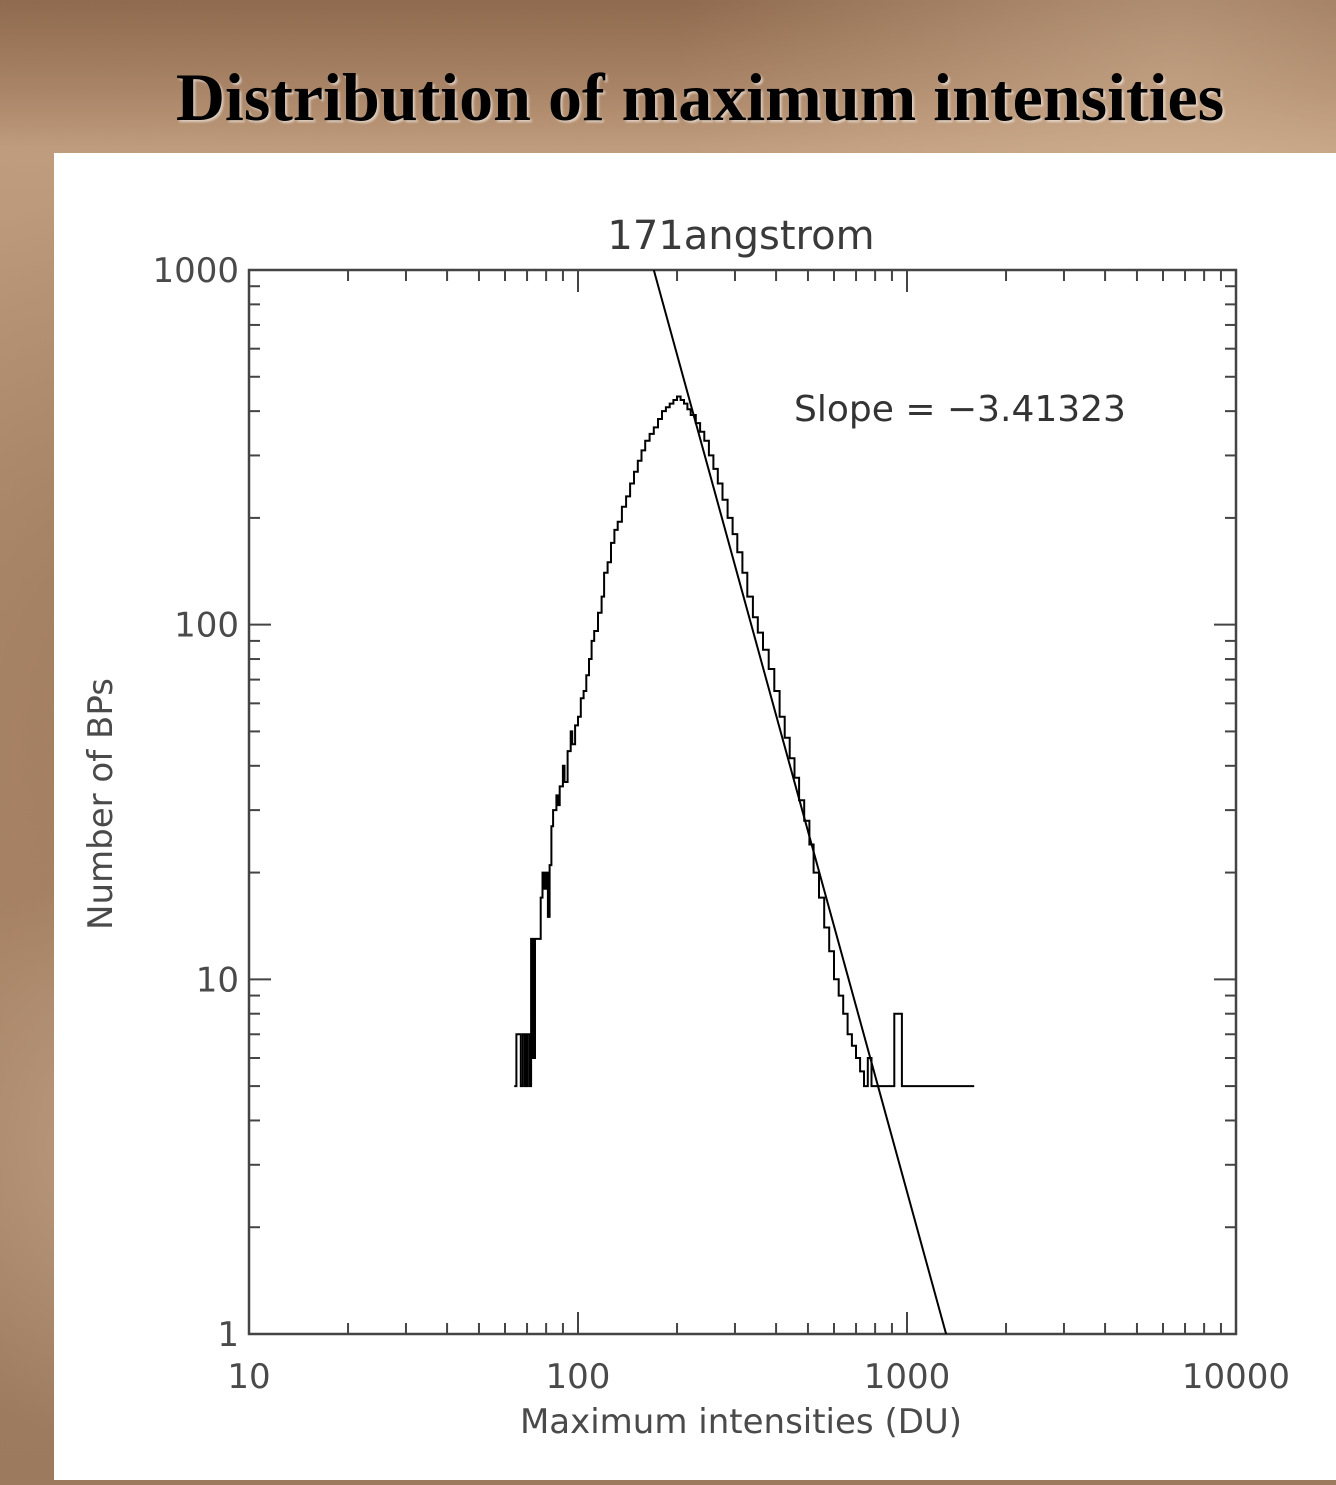 The height and width of the screenshot is (1485, 1336). What do you see at coordinates (206, 626) in the screenshot?
I see `y-tick-label: 100` at bounding box center [206, 626].